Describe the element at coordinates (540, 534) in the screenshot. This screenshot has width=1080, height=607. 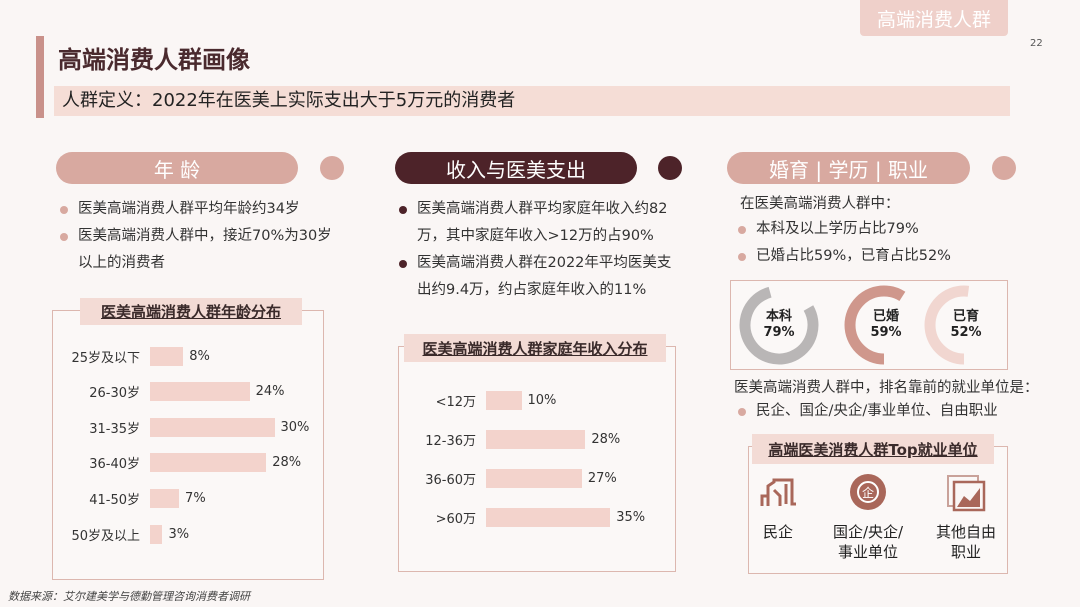
I see `bar-row: 50岁及以上 3%` at that location.